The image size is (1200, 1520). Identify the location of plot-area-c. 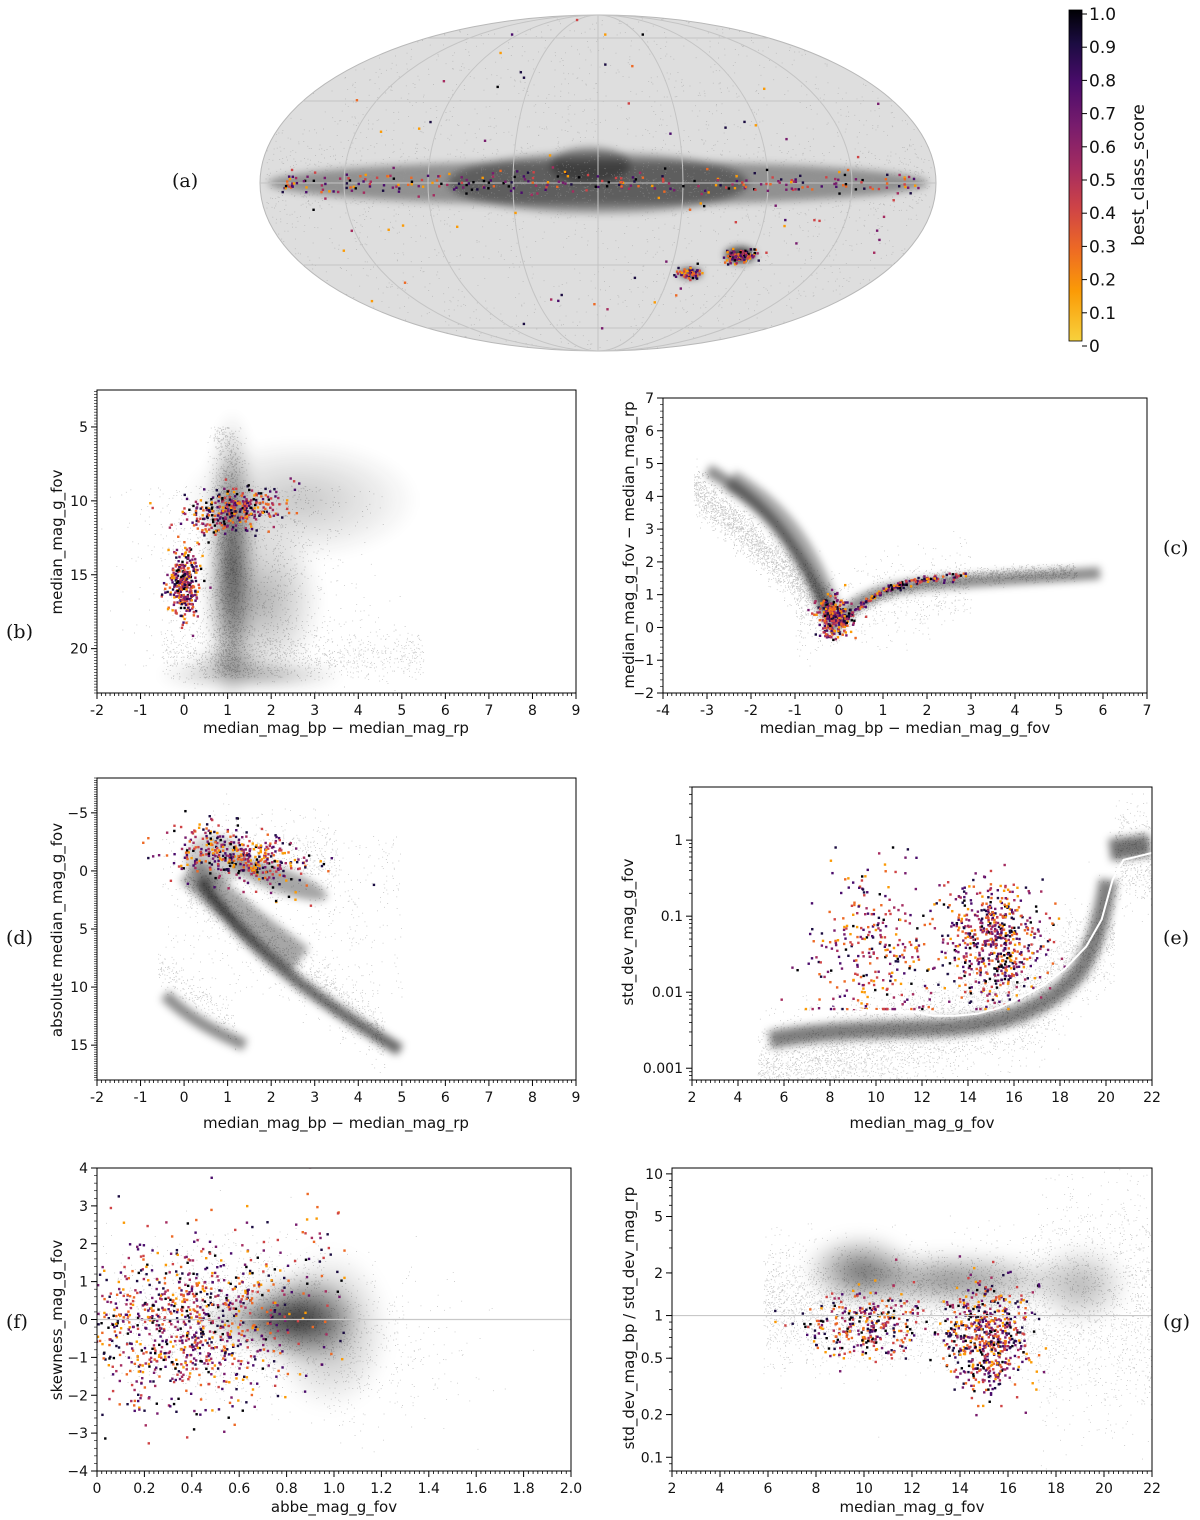
(905, 545).